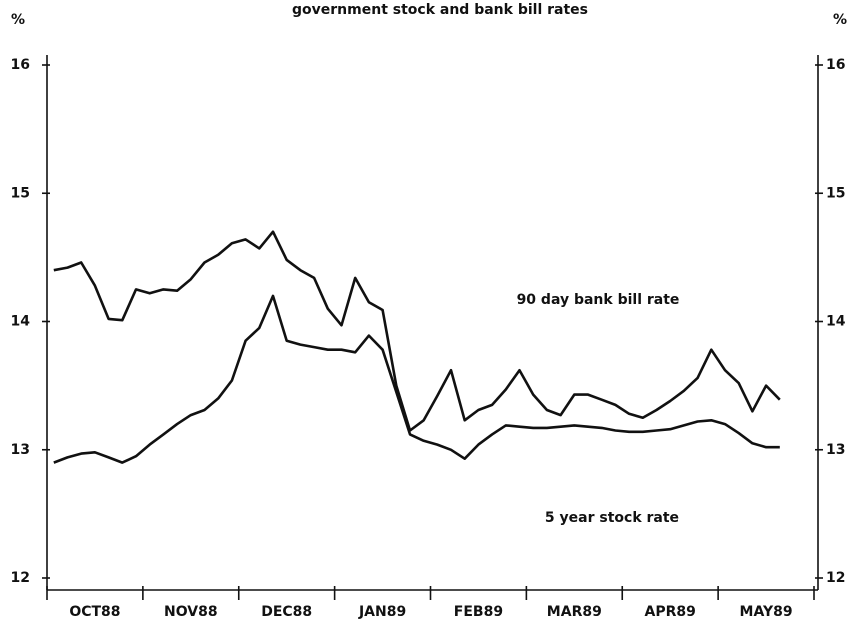  I want to click on y2-tick-label: 13, so click(835, 450).